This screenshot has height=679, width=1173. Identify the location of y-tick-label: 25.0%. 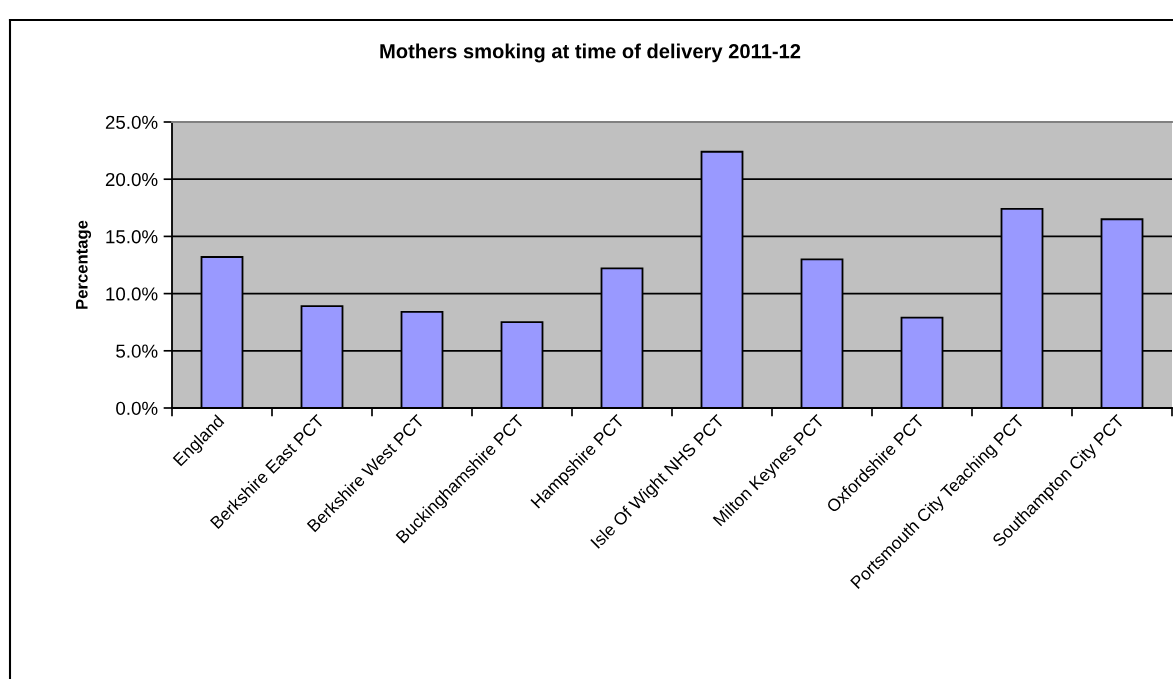
(131, 122).